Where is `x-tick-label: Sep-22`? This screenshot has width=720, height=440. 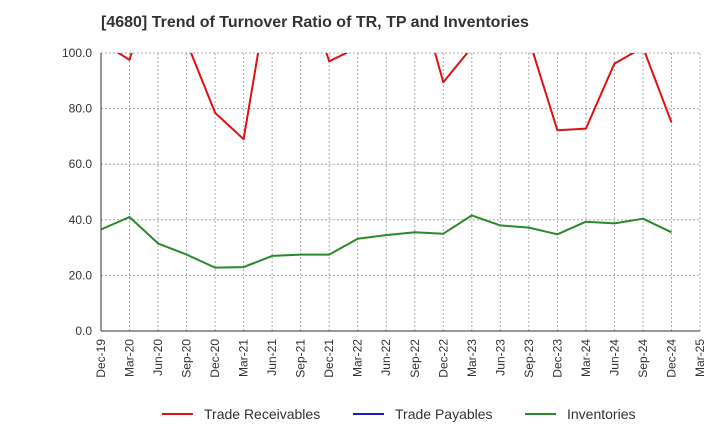 x-tick-label: Sep-22 is located at coordinates (415, 358).